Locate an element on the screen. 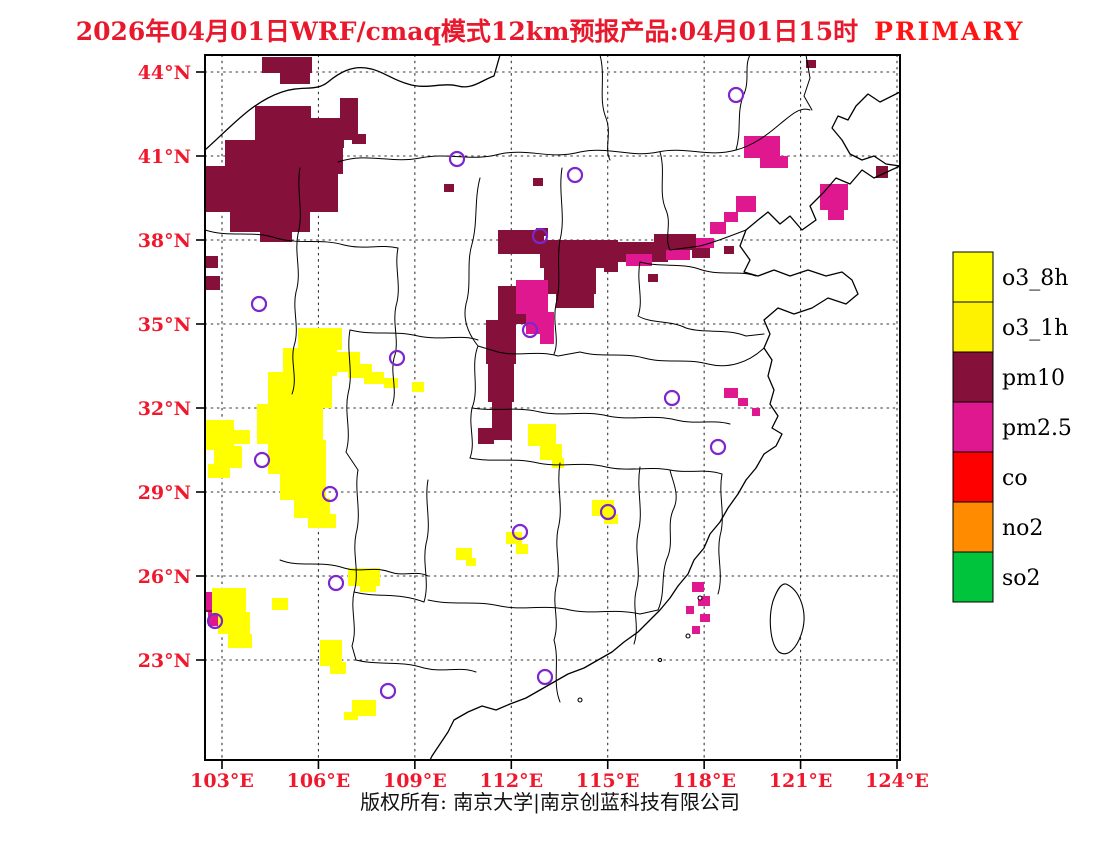 This screenshot has width=1100, height=850. lat-tick-label: 29°N is located at coordinates (164, 493).